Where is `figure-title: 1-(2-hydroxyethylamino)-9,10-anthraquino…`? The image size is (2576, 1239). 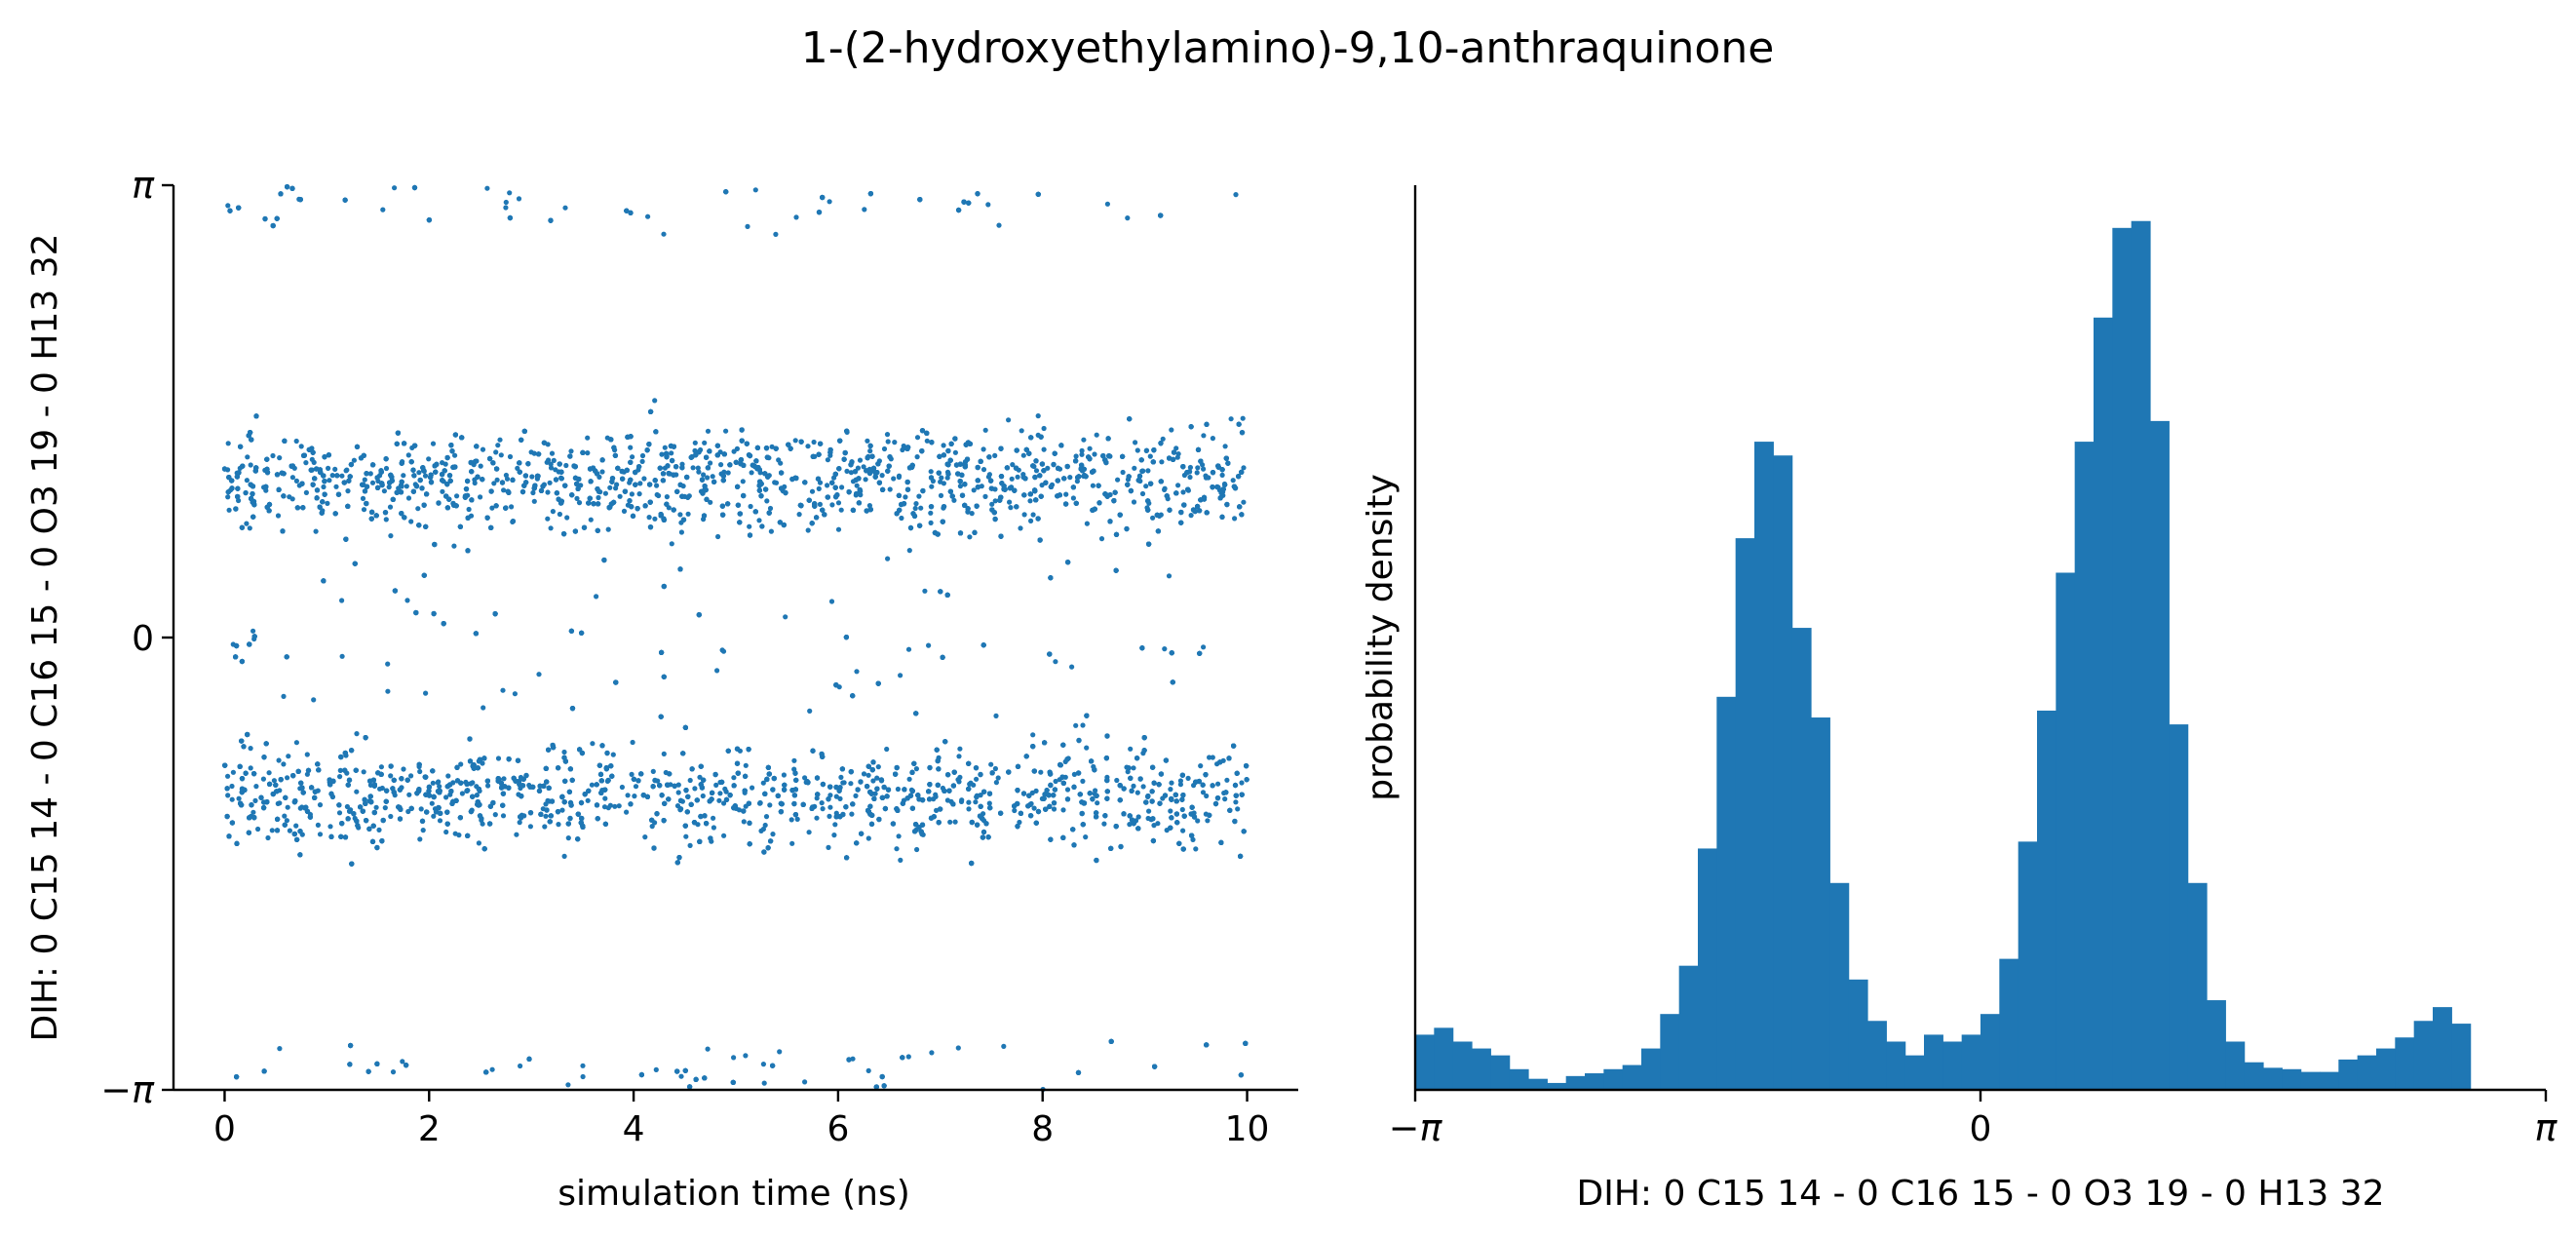 figure-title: 1-(2-hydroxyethylamino)-9,10-anthraquino… is located at coordinates (1288, 48).